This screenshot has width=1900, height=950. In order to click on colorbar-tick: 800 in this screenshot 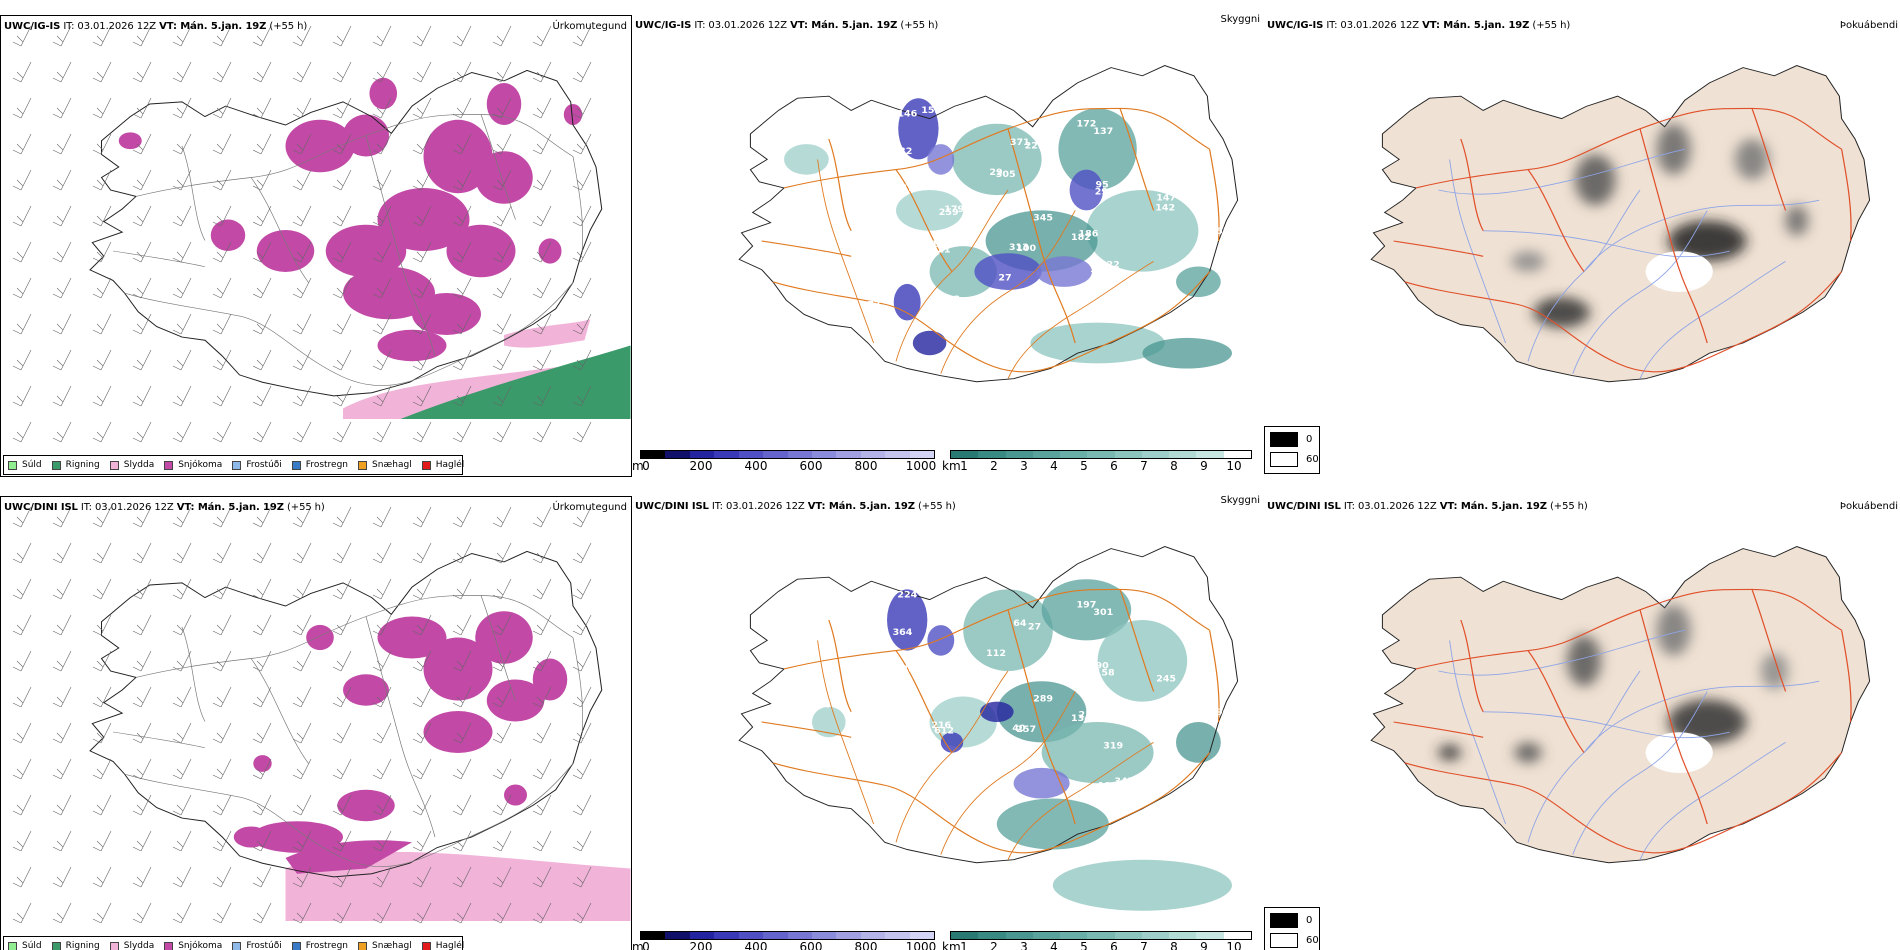, I will do `click(866, 945)`.